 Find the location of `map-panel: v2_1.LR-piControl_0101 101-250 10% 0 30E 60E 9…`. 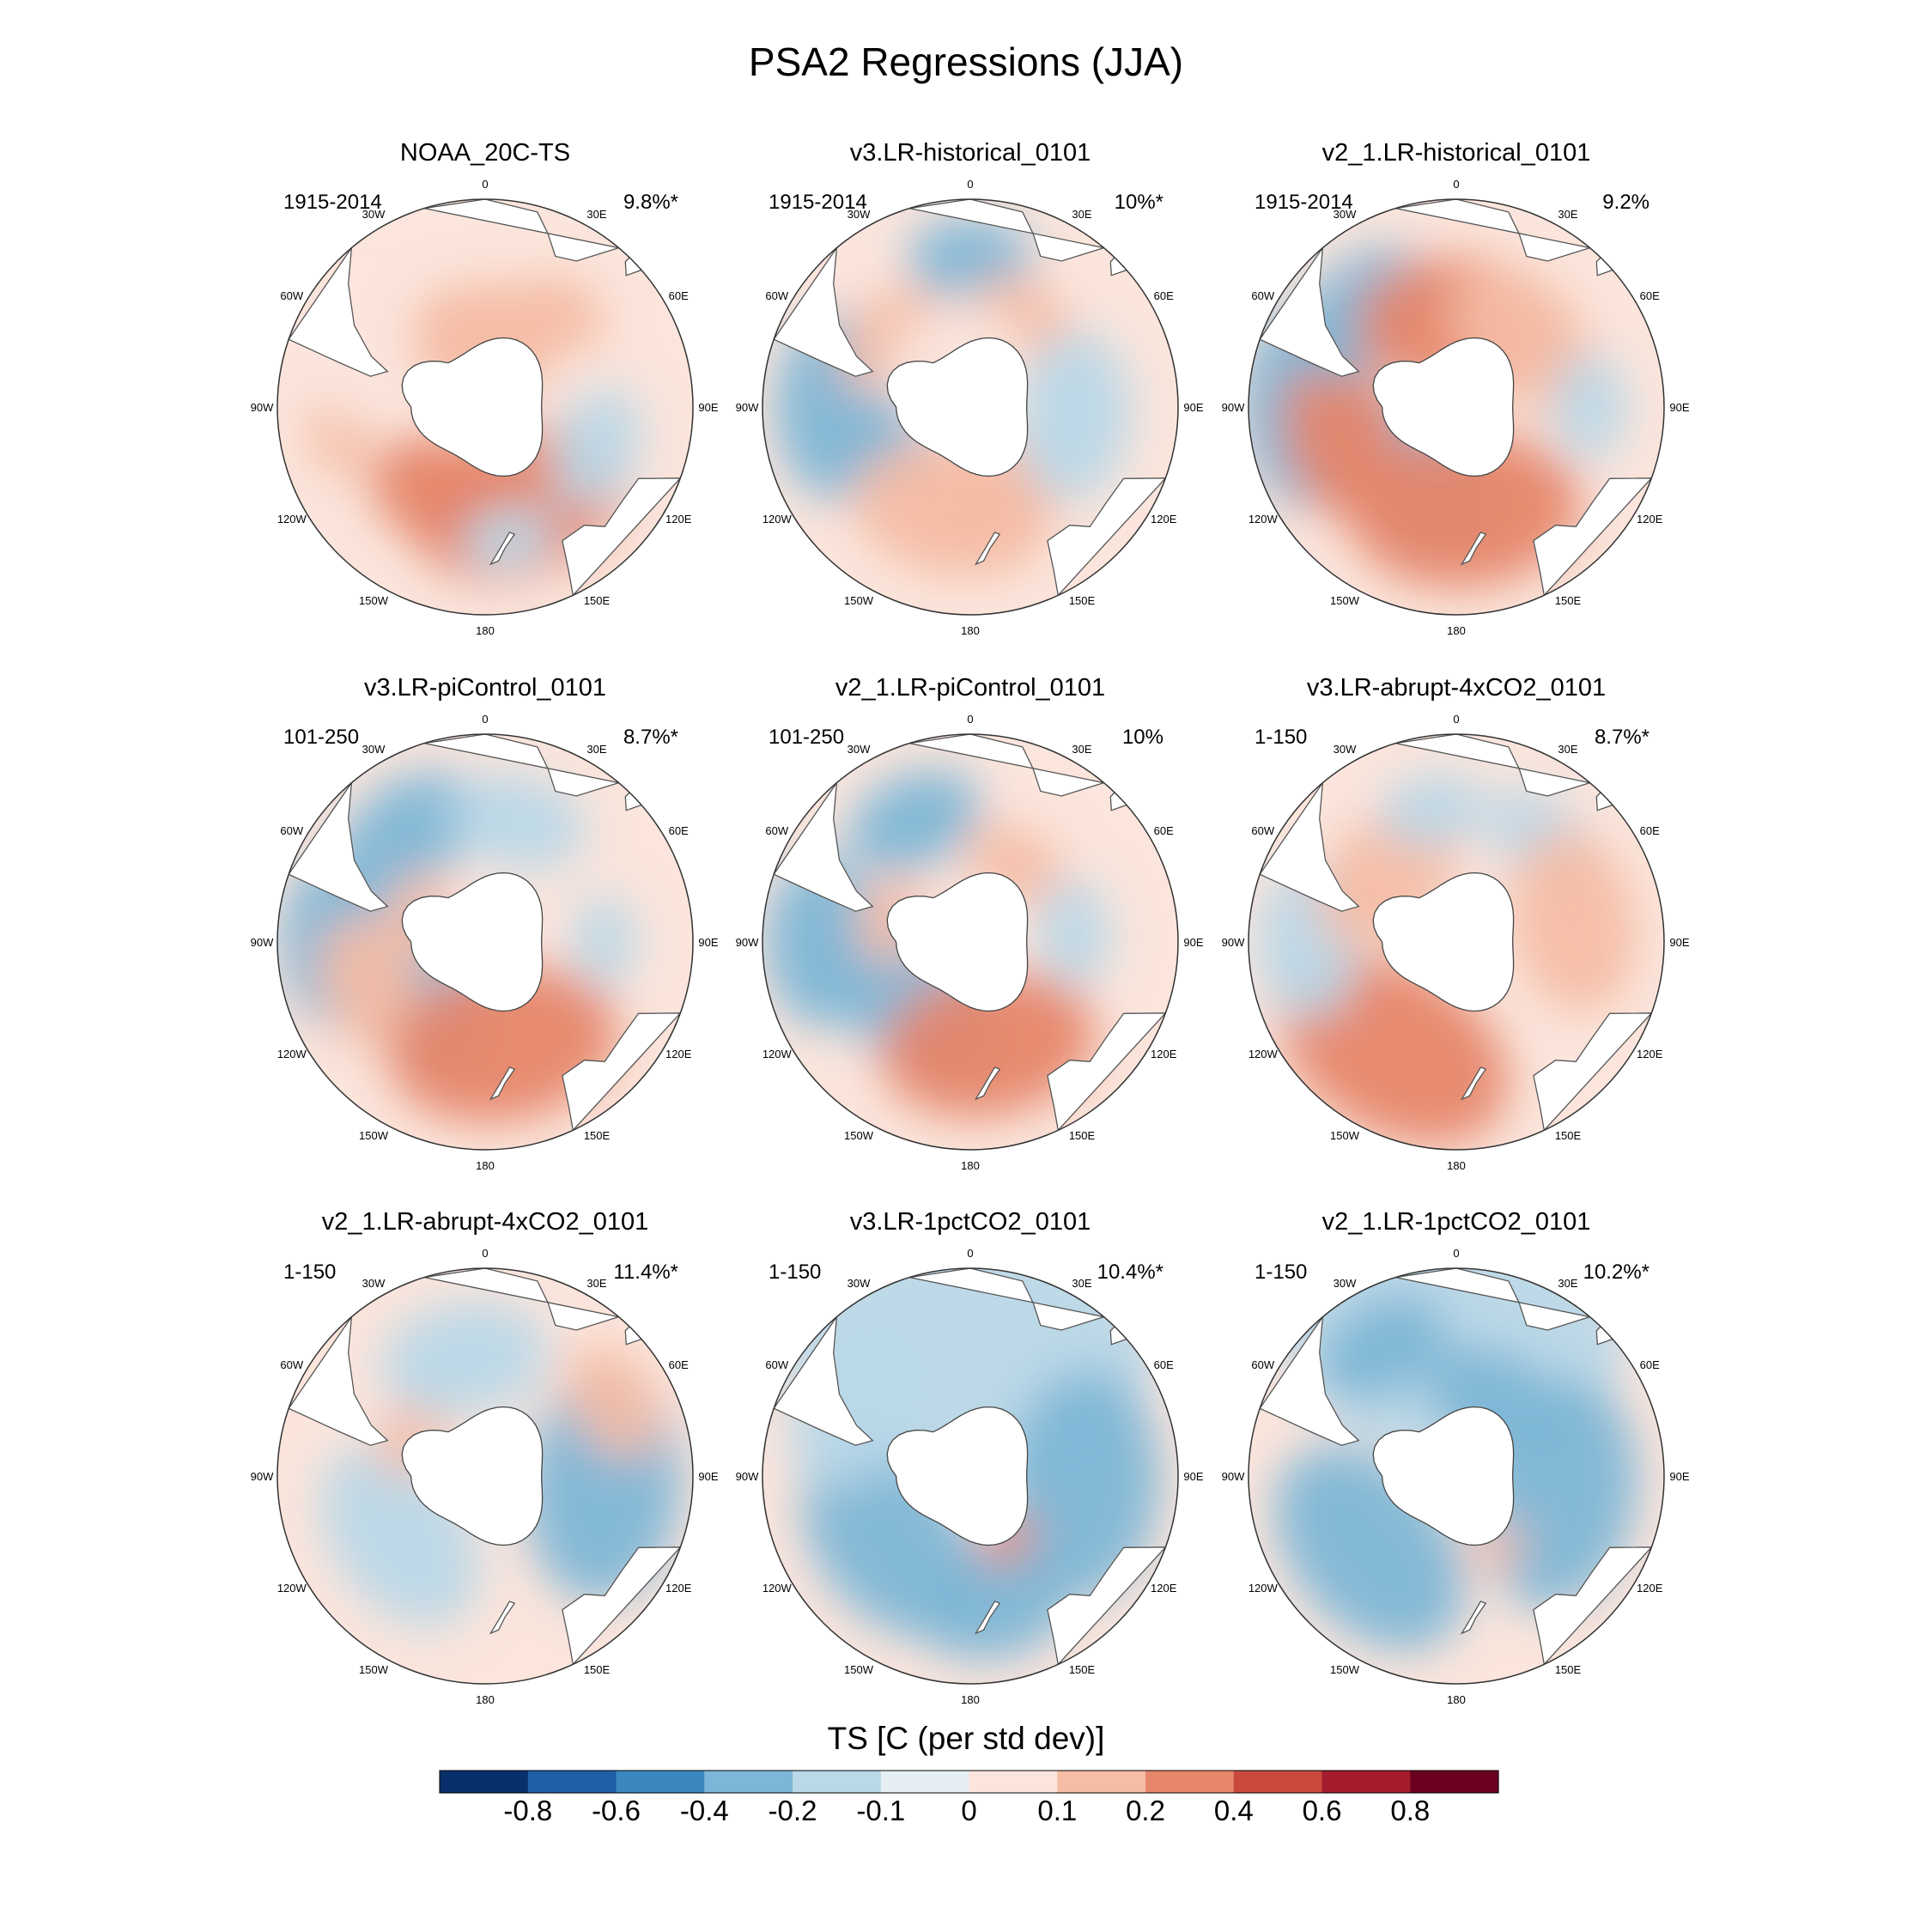

map-panel: v2_1.LR-piControl_0101 101-250 10% 0 30E 60E 9… is located at coordinates (970, 923).